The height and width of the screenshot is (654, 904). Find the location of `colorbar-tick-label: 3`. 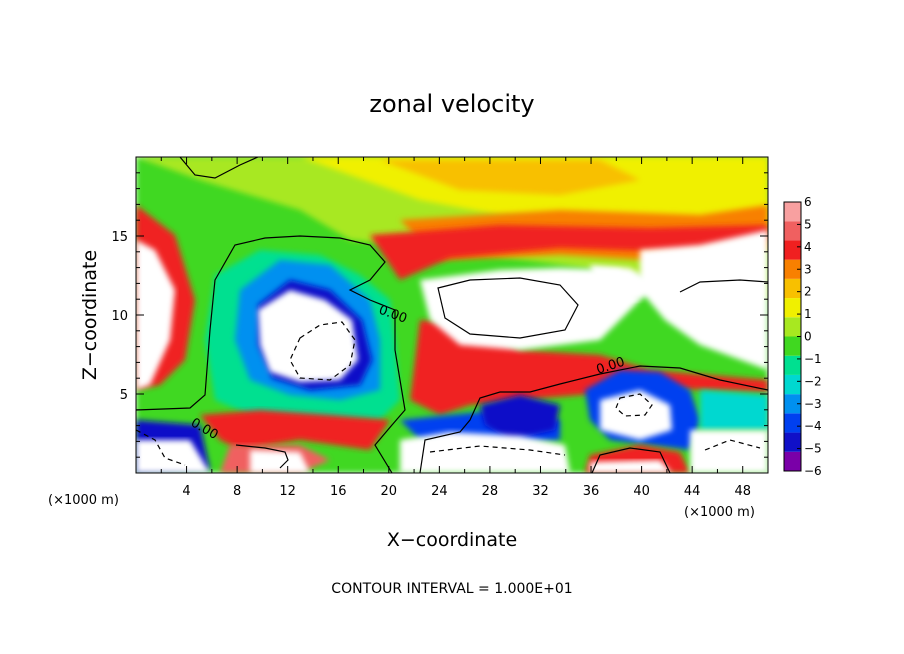

colorbar-tick-label: 3 is located at coordinates (808, 269).